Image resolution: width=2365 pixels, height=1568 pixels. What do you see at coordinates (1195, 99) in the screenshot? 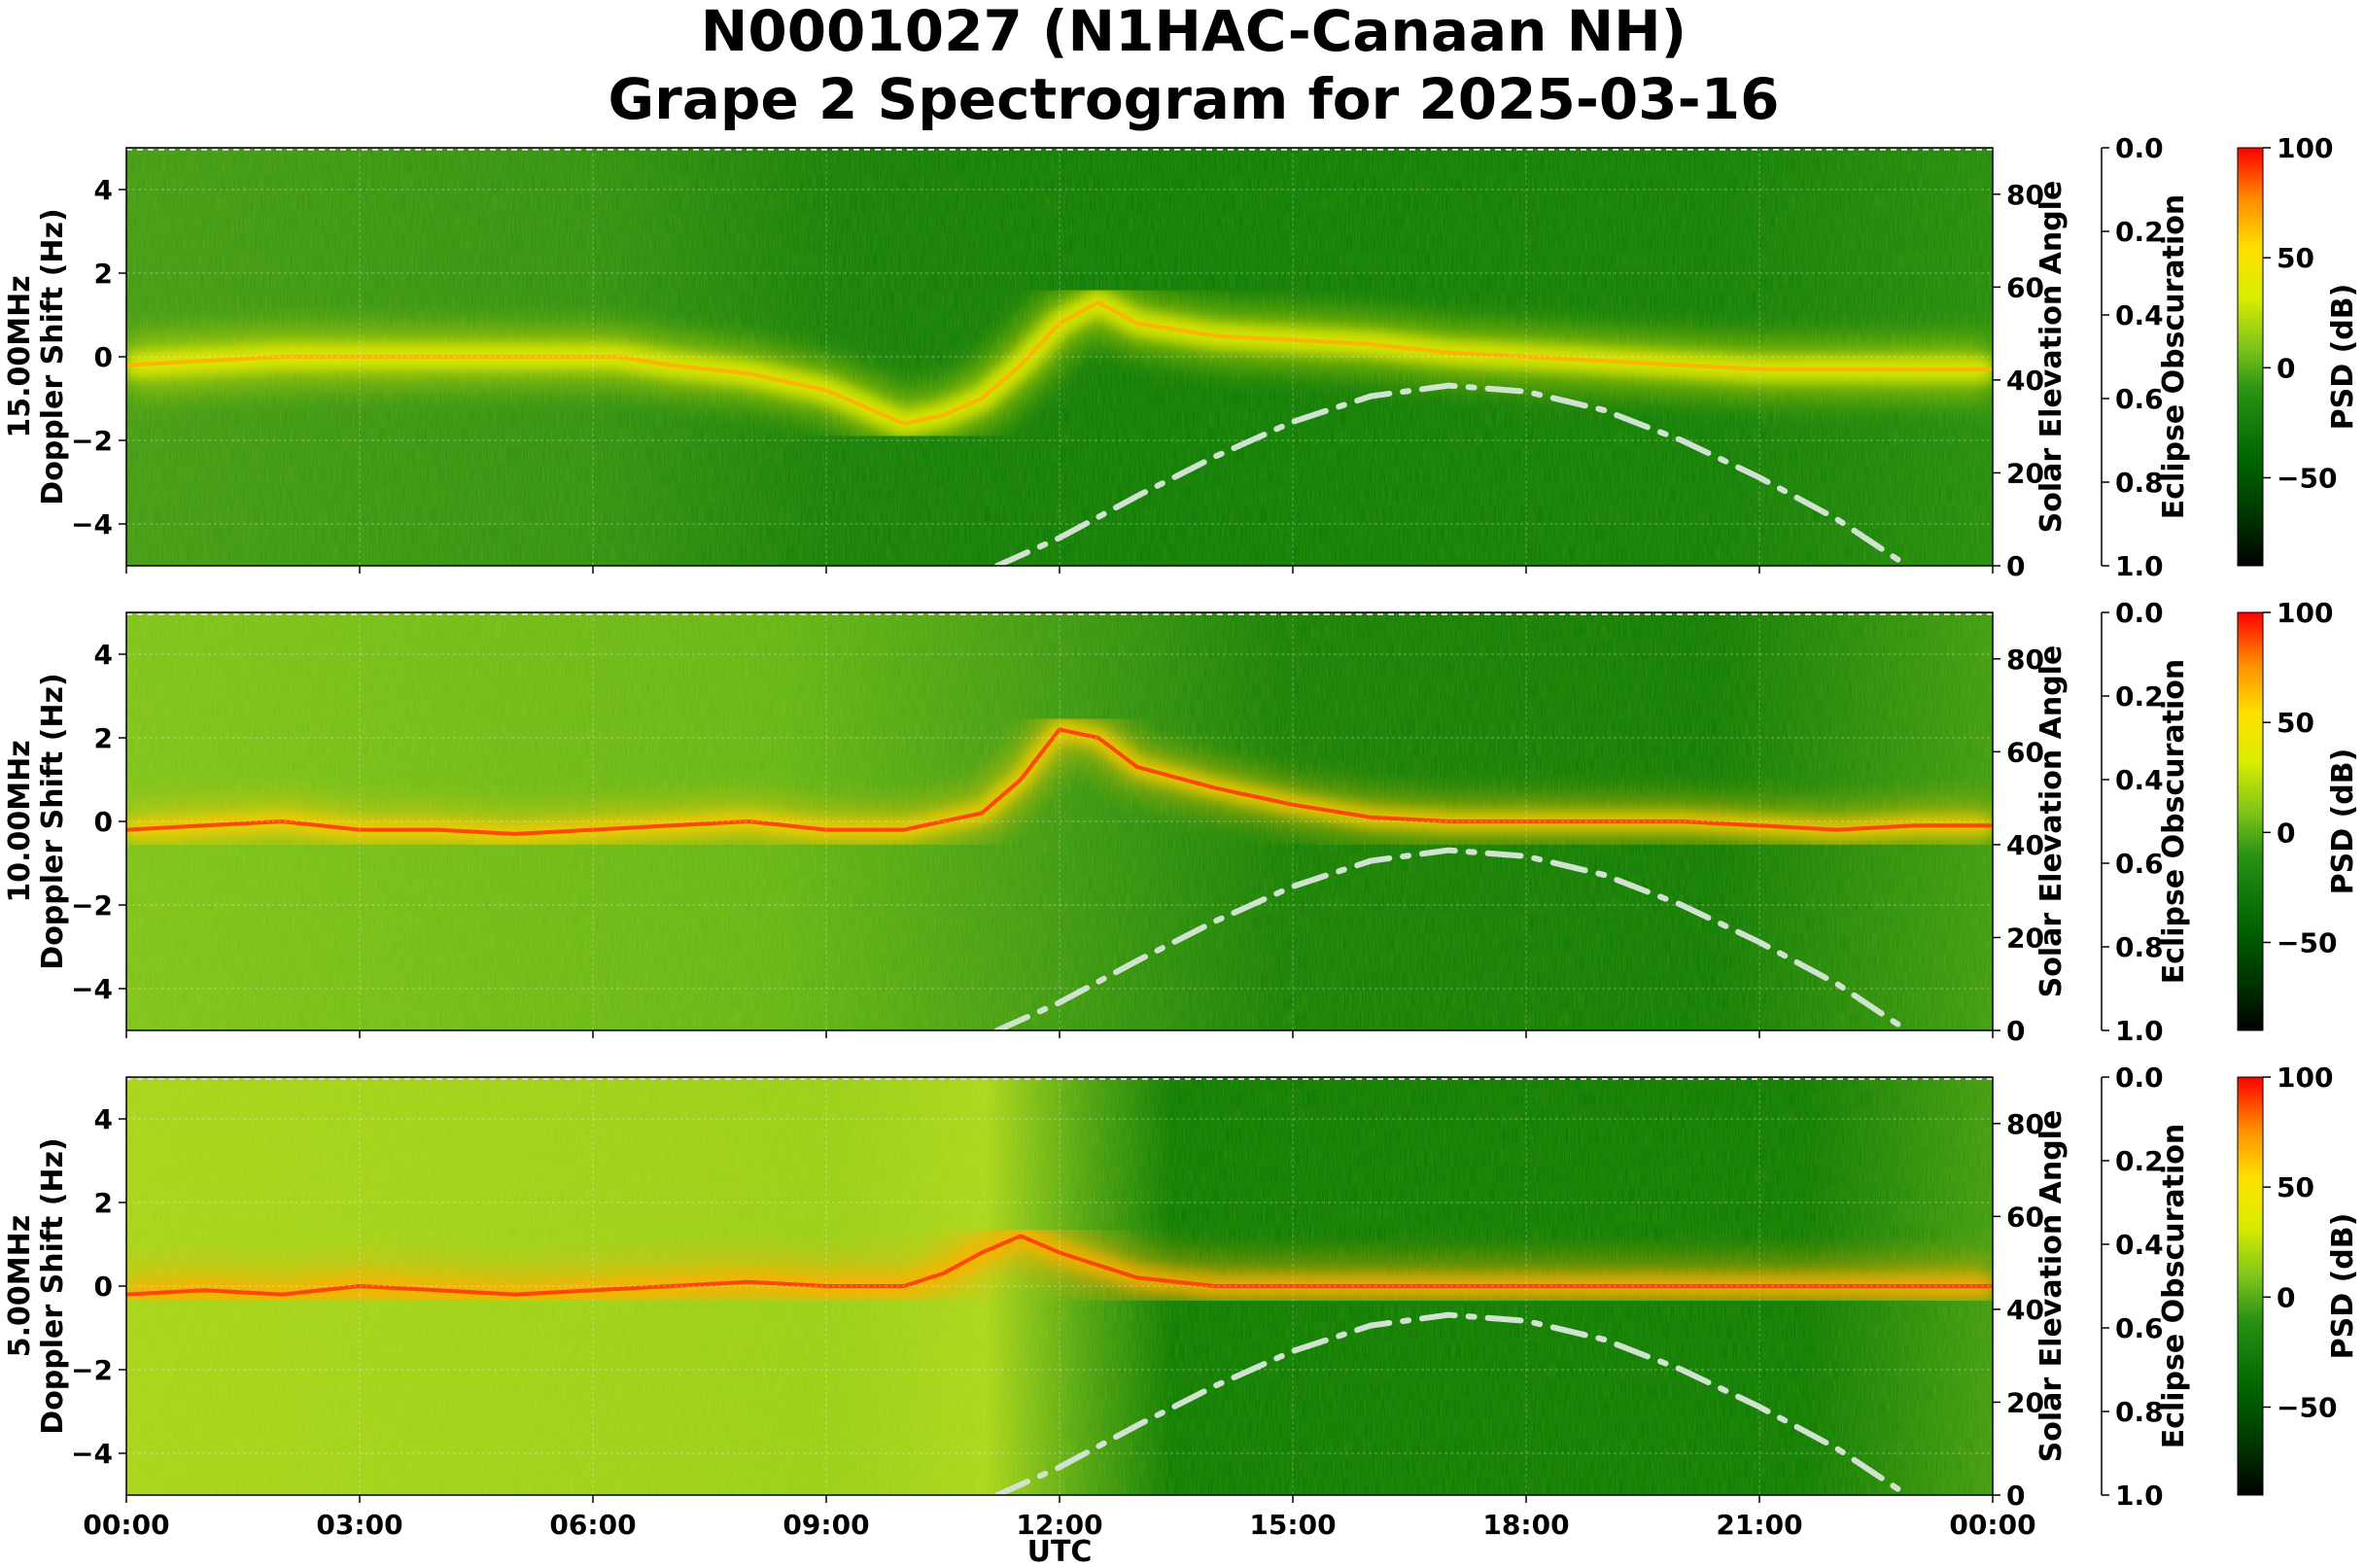
I see `figure-title-line2: Grape 2 Spectrogram for 2025-03-16` at bounding box center [1195, 99].